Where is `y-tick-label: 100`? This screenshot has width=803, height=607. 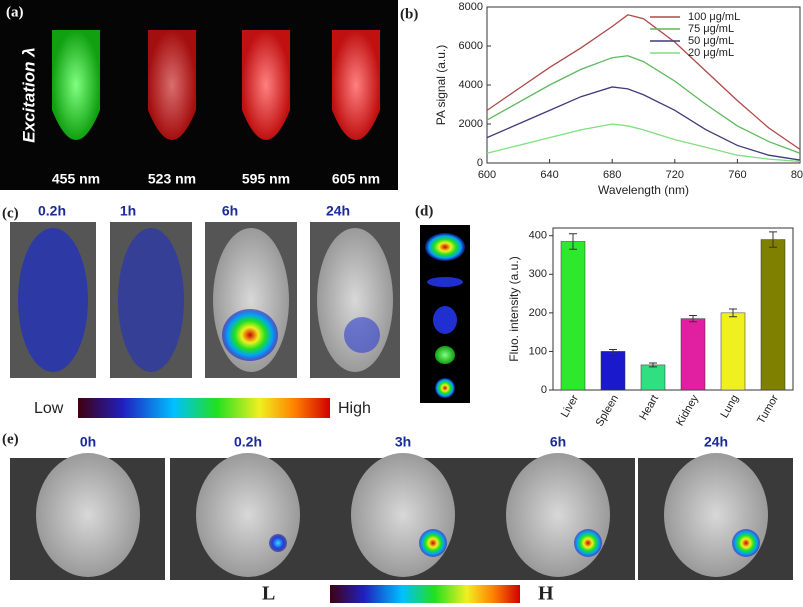 y-tick-label: 100 is located at coordinates (538, 351).